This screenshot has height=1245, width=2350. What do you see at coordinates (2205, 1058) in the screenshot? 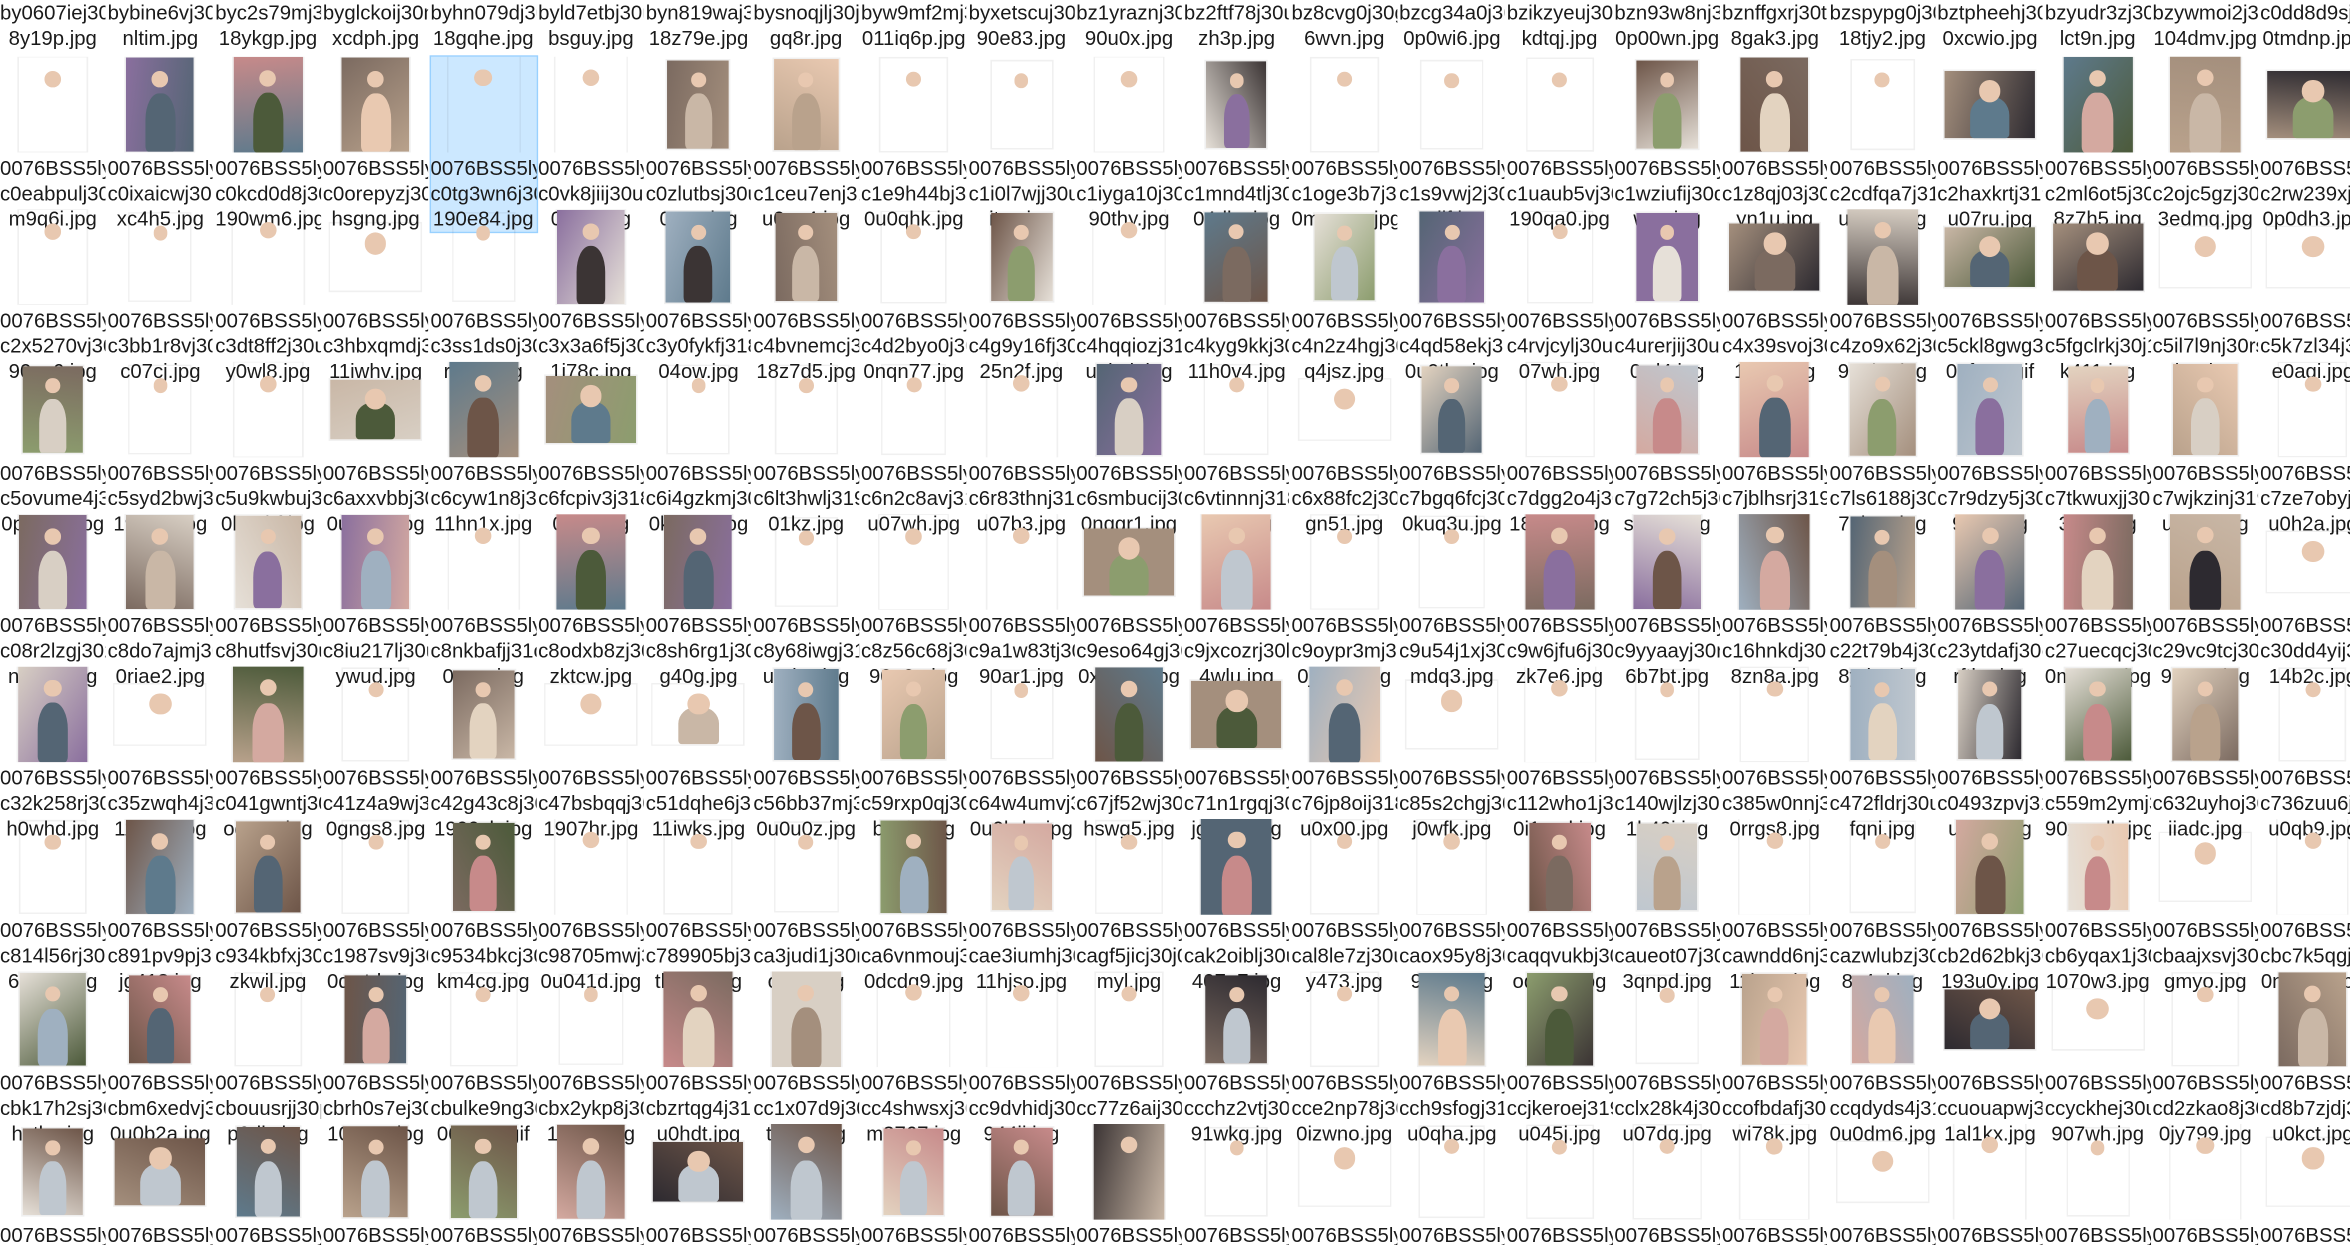
I see `file-item: 0076BSS5ly1gdcd2zkao8j30u00jy799.jpg` at bounding box center [2205, 1058].